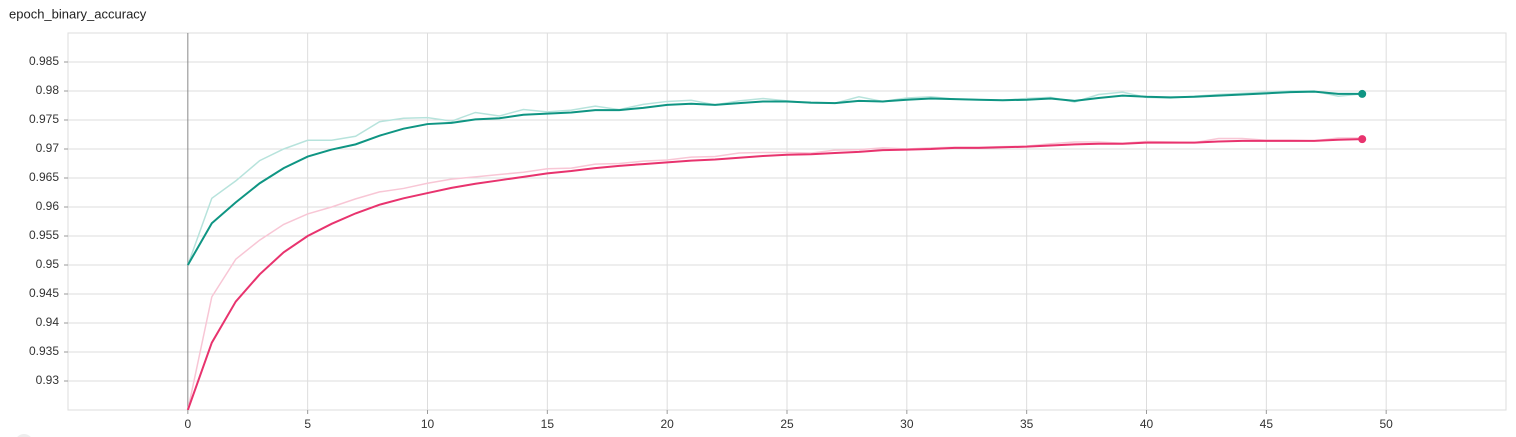 This screenshot has height=437, width=1516. I want to click on y-tick-label: 0.96, so click(48, 206).